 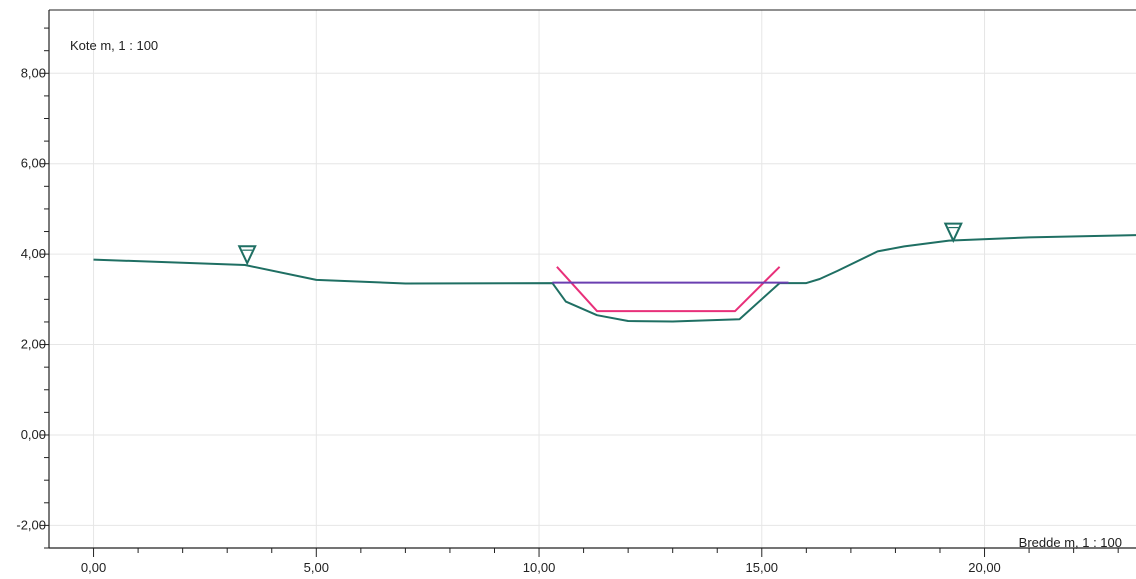 I want to click on x-tick-label: 15,00, so click(x=762, y=567).